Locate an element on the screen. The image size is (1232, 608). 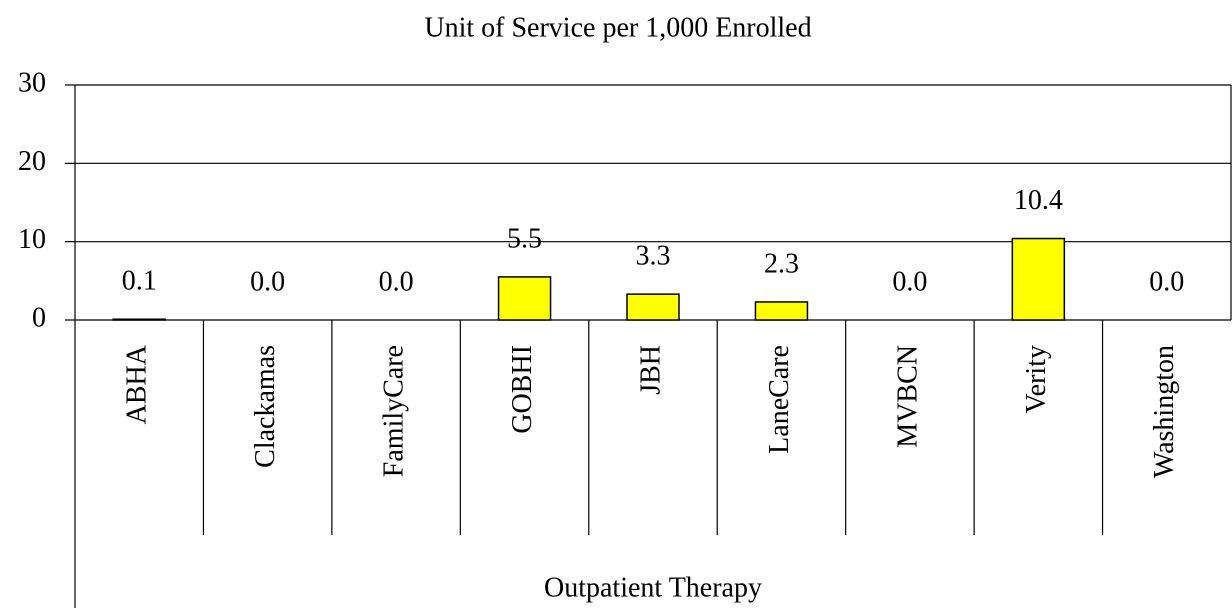
y-tick-label: 20 is located at coordinates (32, 161).